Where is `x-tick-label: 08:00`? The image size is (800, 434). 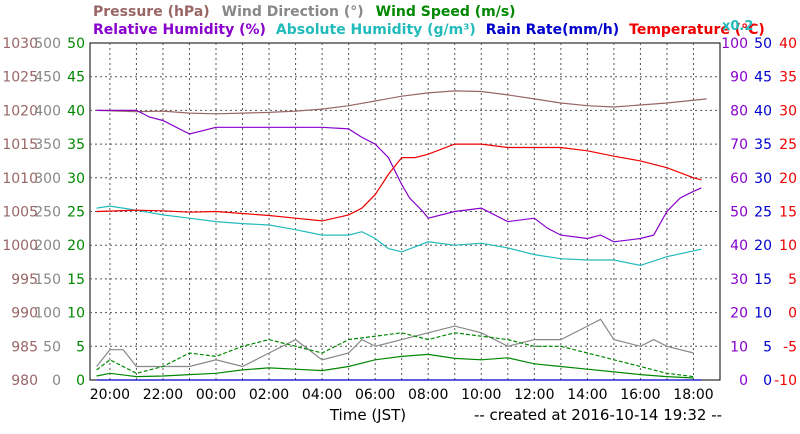 x-tick-label: 08:00 is located at coordinates (428, 395).